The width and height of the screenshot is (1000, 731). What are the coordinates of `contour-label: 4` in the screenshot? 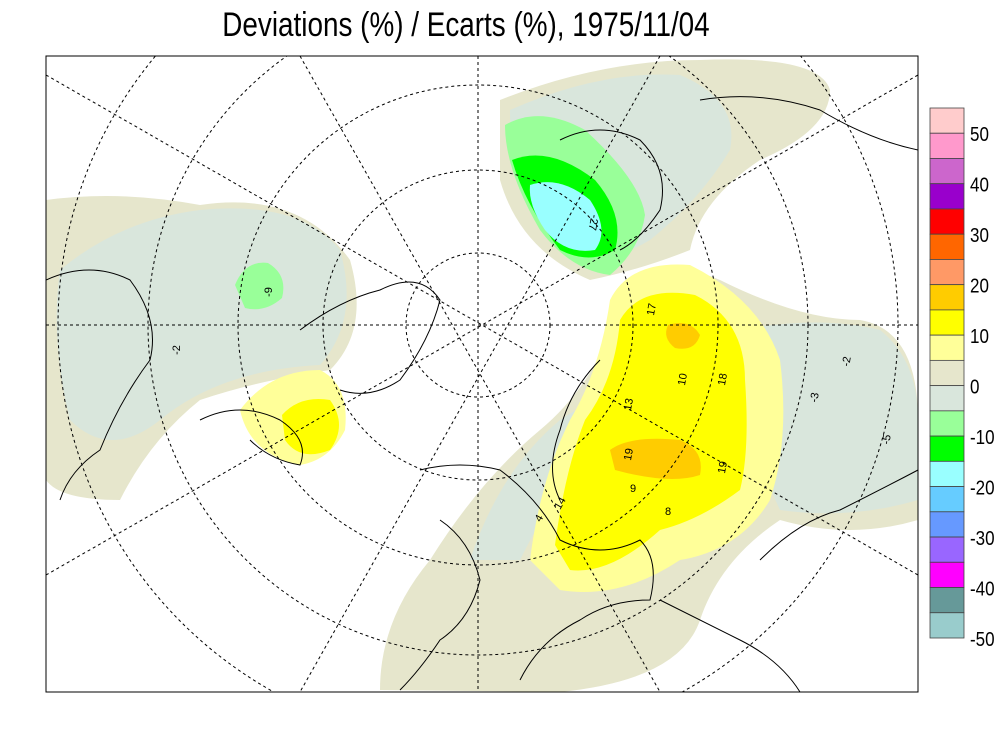 It's located at (539, 518).